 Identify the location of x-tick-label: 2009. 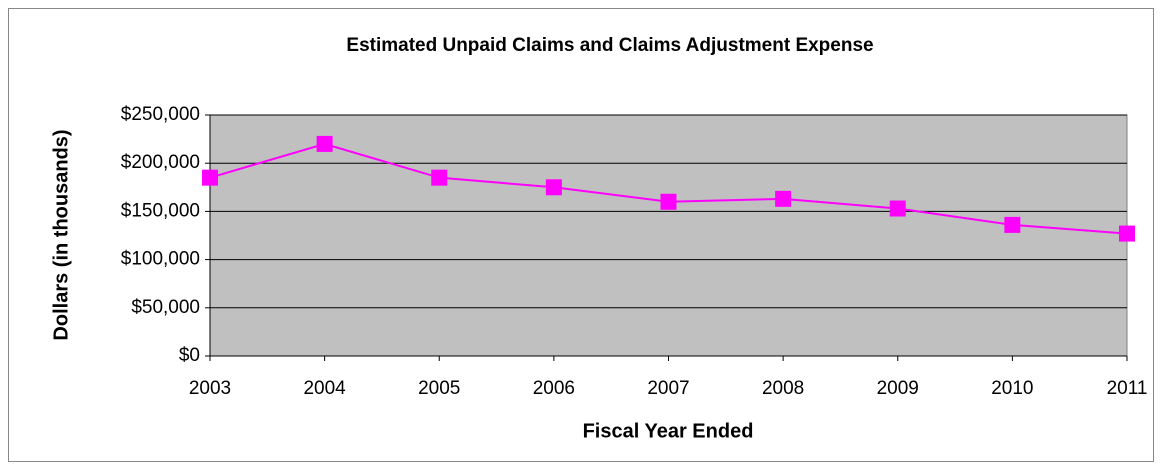
(898, 388).